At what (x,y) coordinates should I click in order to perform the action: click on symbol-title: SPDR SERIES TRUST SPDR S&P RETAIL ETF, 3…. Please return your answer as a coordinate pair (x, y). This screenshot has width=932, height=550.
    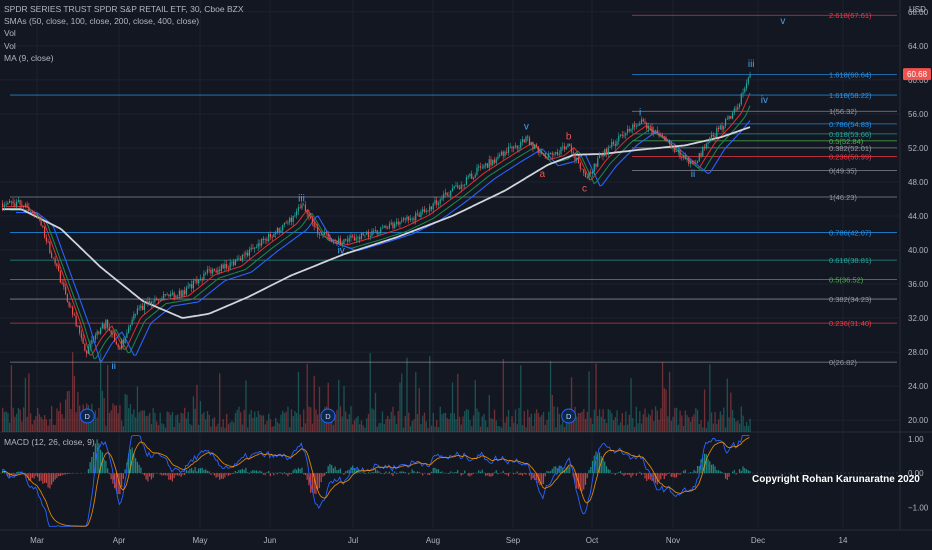
    Looking at the image, I should click on (124, 9).